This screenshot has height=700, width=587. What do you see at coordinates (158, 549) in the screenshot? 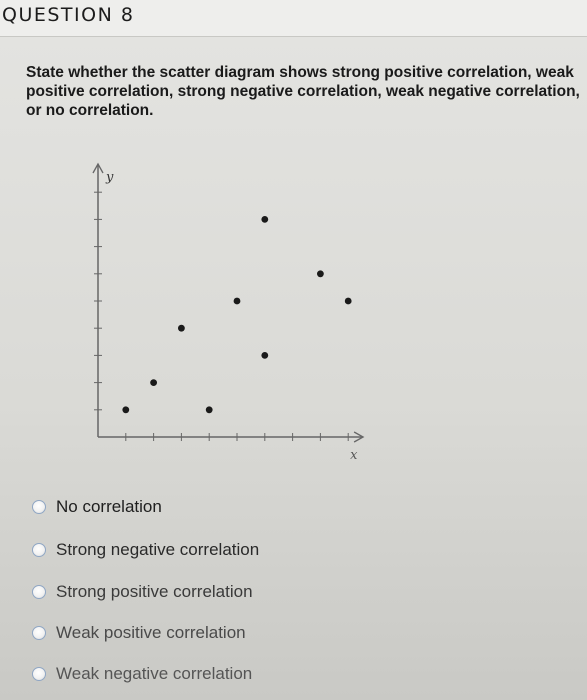
I see `option-label: Strong negative correlation` at bounding box center [158, 549].